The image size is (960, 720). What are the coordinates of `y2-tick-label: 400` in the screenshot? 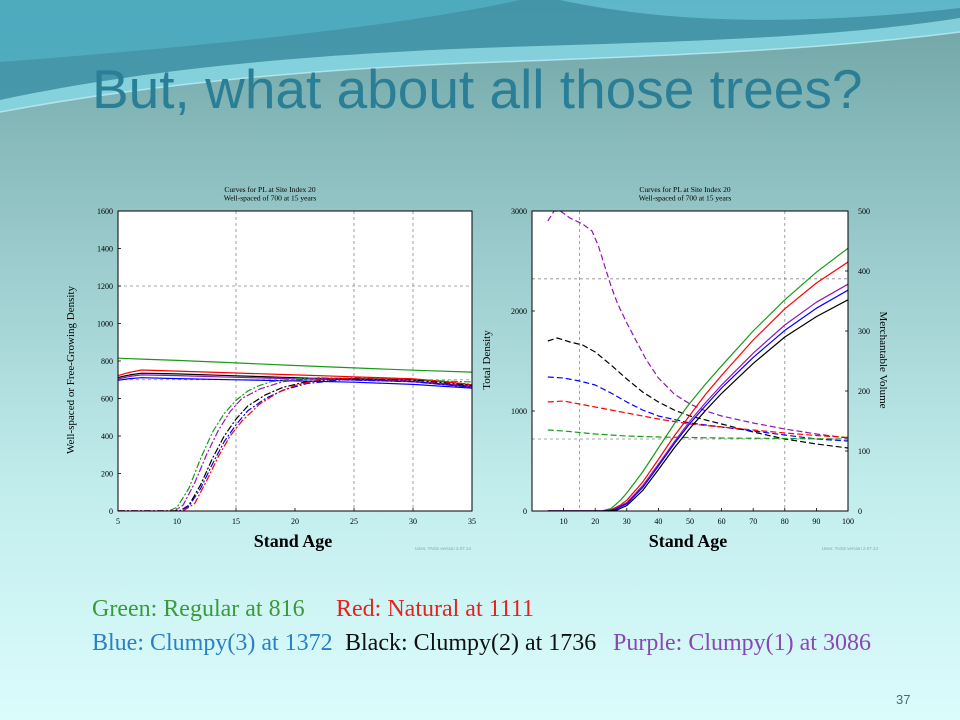 It's located at (864, 271).